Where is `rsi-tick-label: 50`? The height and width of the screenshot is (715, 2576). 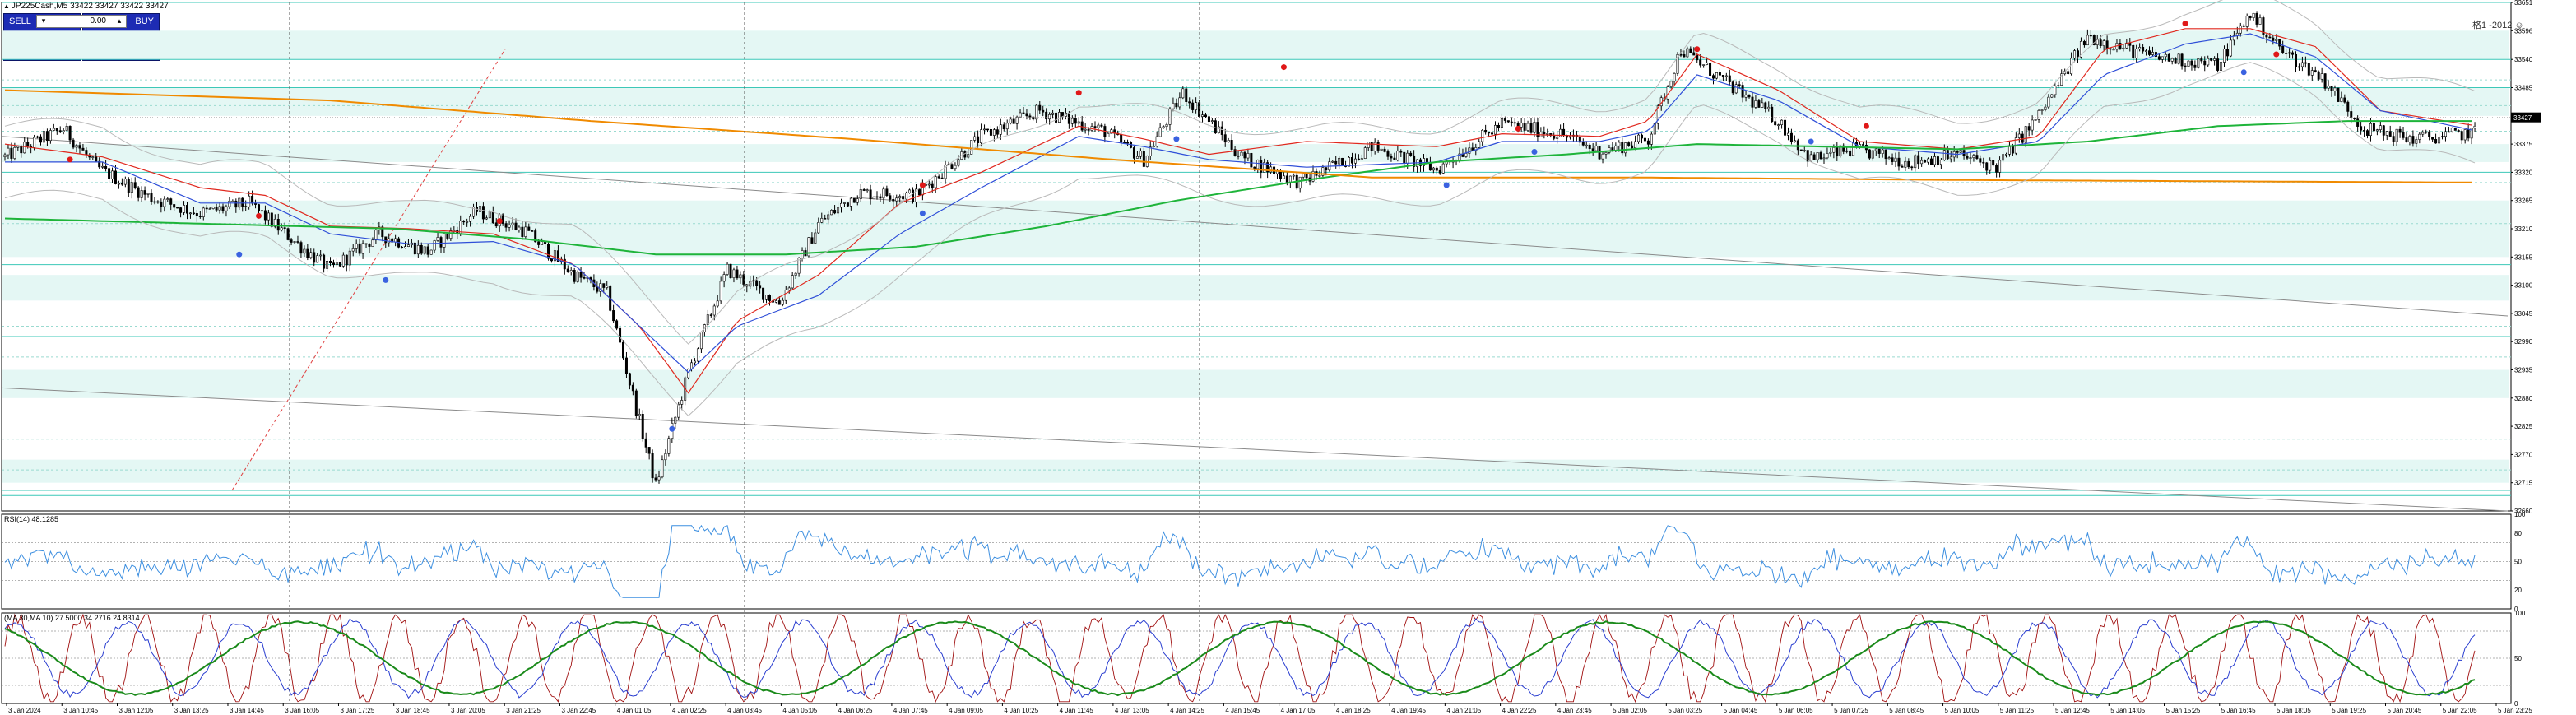
rsi-tick-label: 50 is located at coordinates (2518, 562).